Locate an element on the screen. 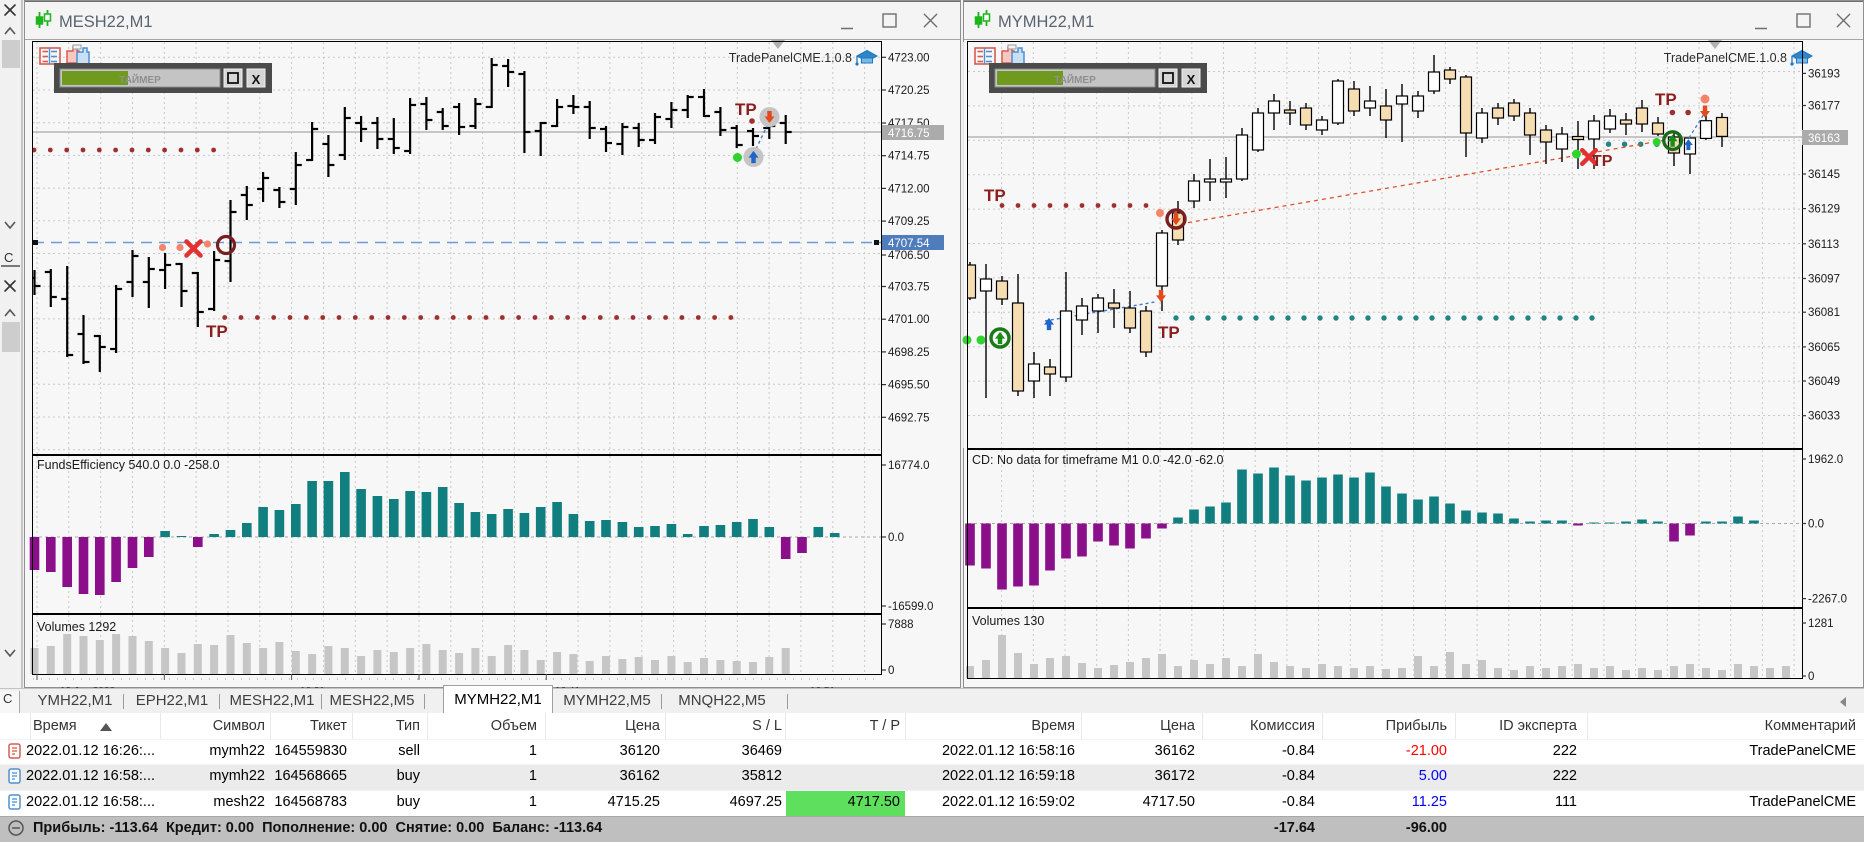  svg-text: Volumes 130 is located at coordinates (1008, 621).